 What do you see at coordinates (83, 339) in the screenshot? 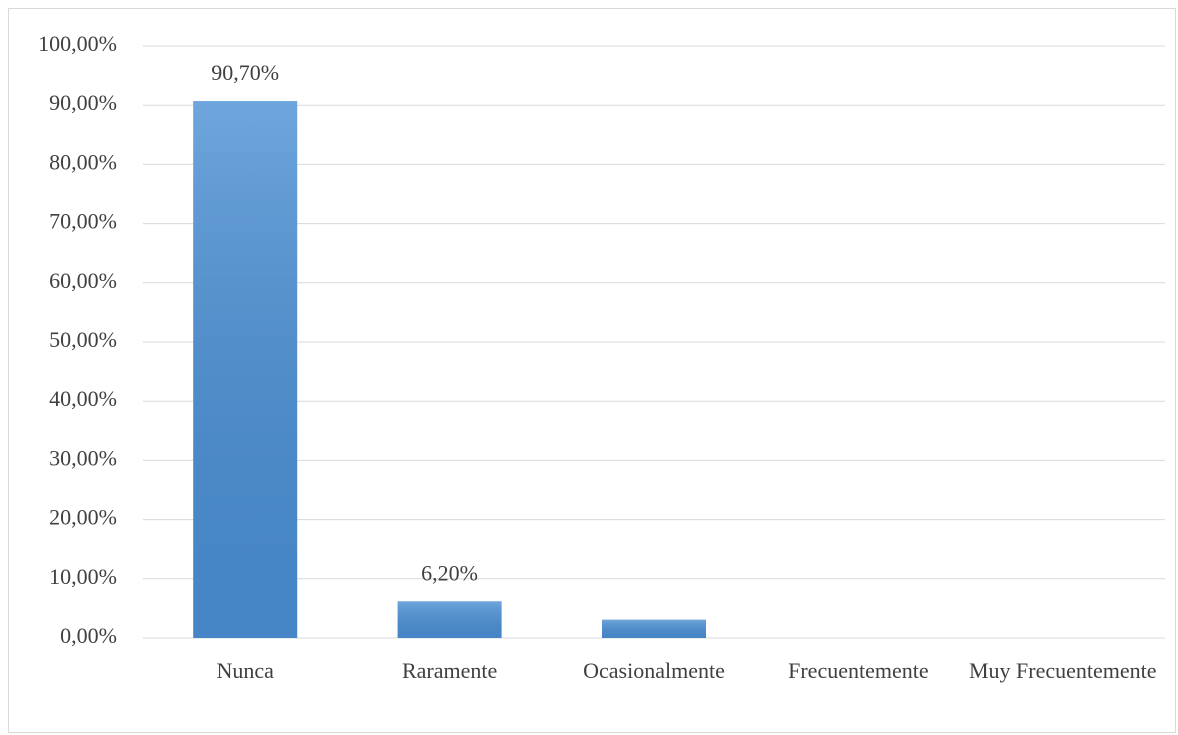
I see `y-tick-label: 50,00%` at bounding box center [83, 339].